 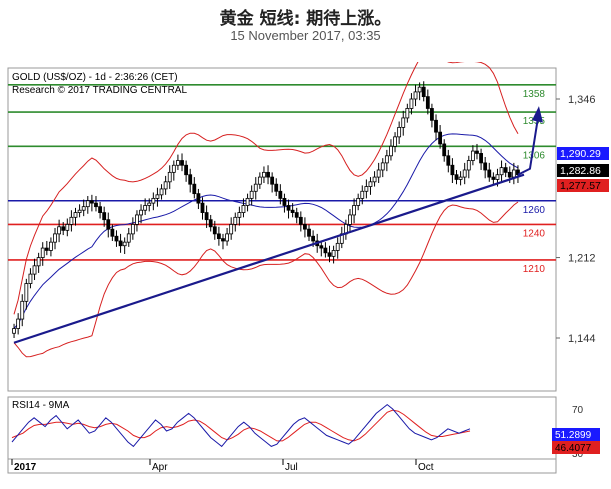 What do you see at coordinates (534, 94) in the screenshot?
I see `level-label: 1358` at bounding box center [534, 94].